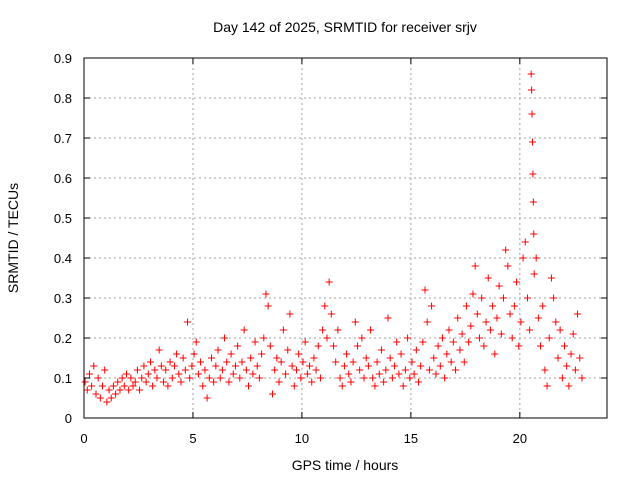  I want to click on y-tick-label: 0.1, so click(63, 378).